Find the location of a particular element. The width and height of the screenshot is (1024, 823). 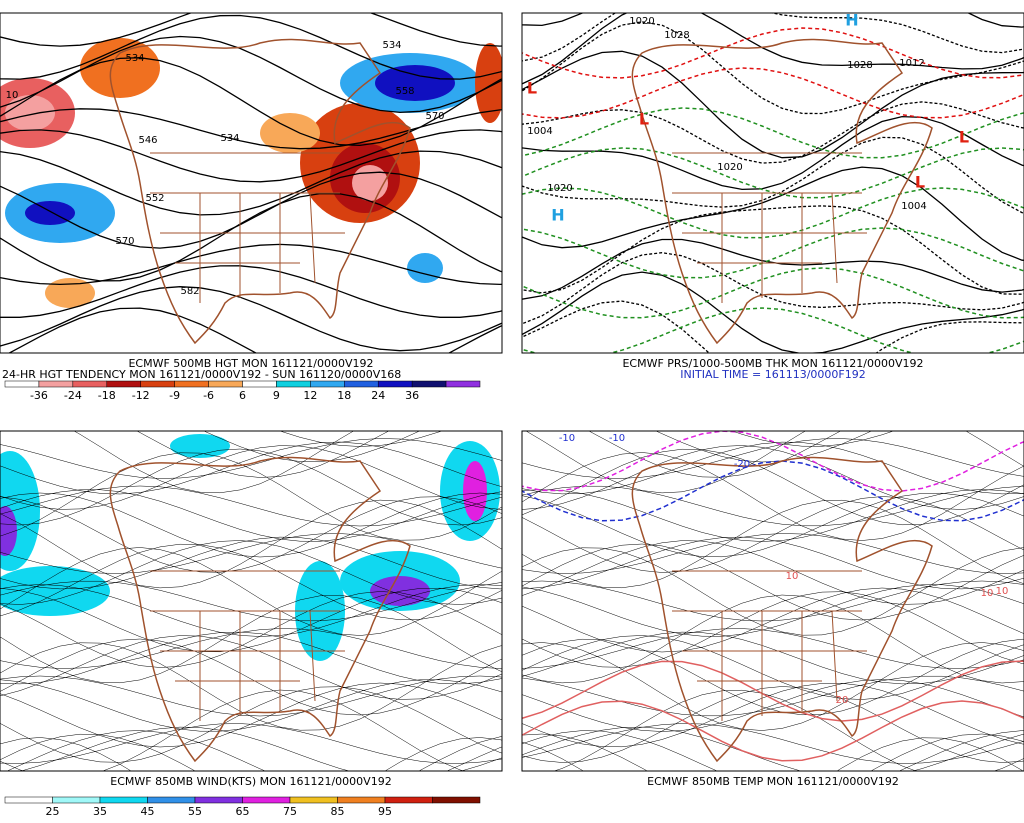

colorbar-label: 85 is located at coordinates (338, 811).